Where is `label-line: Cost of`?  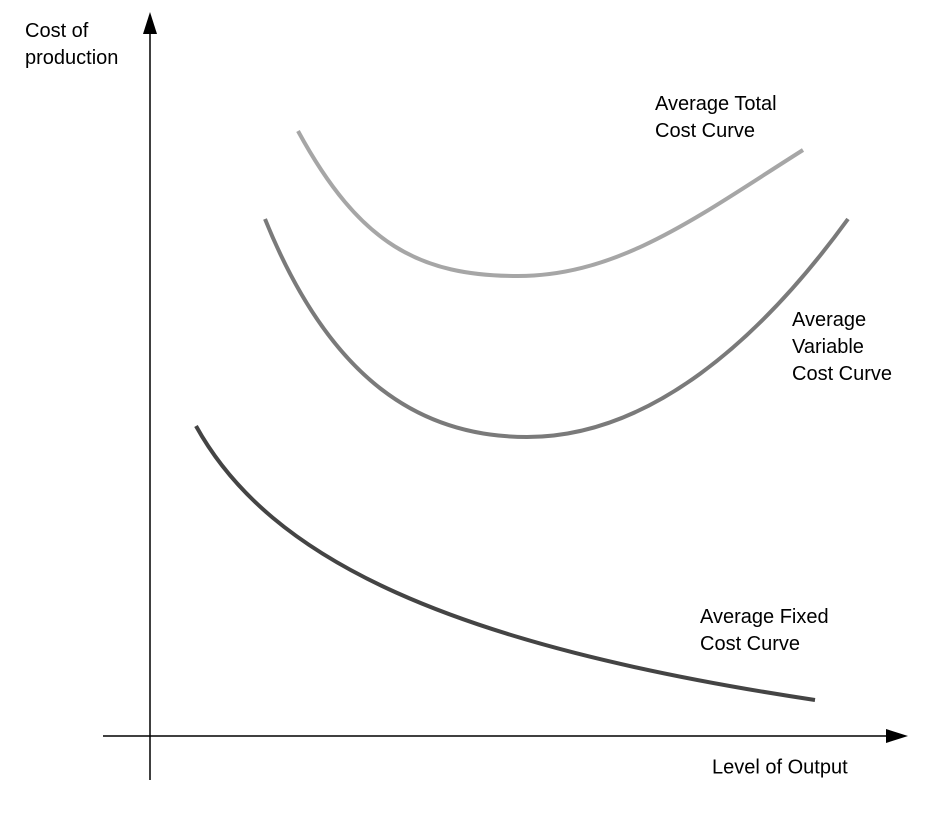 label-line: Cost of is located at coordinates (57, 31).